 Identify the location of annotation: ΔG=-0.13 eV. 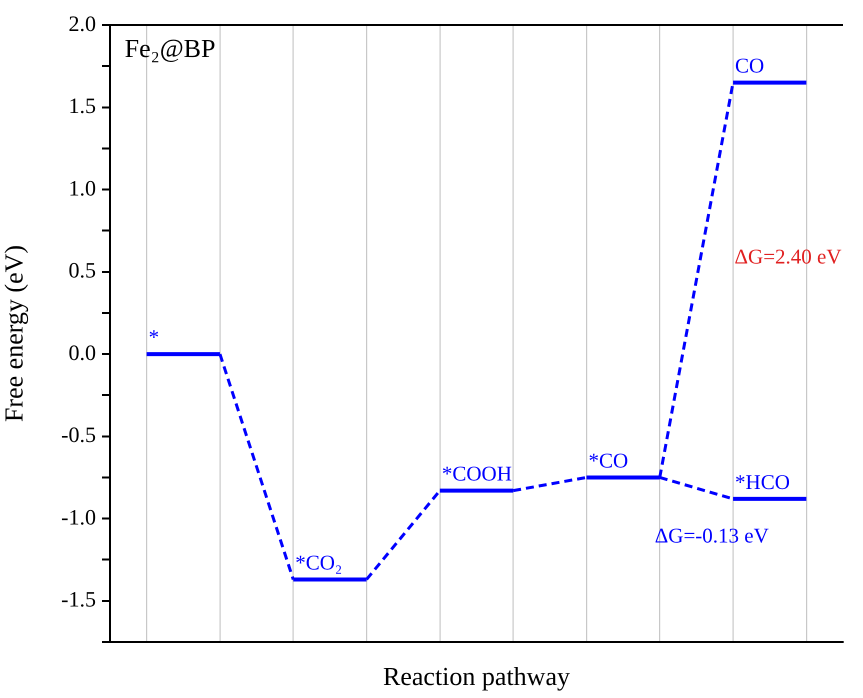
(711, 536).